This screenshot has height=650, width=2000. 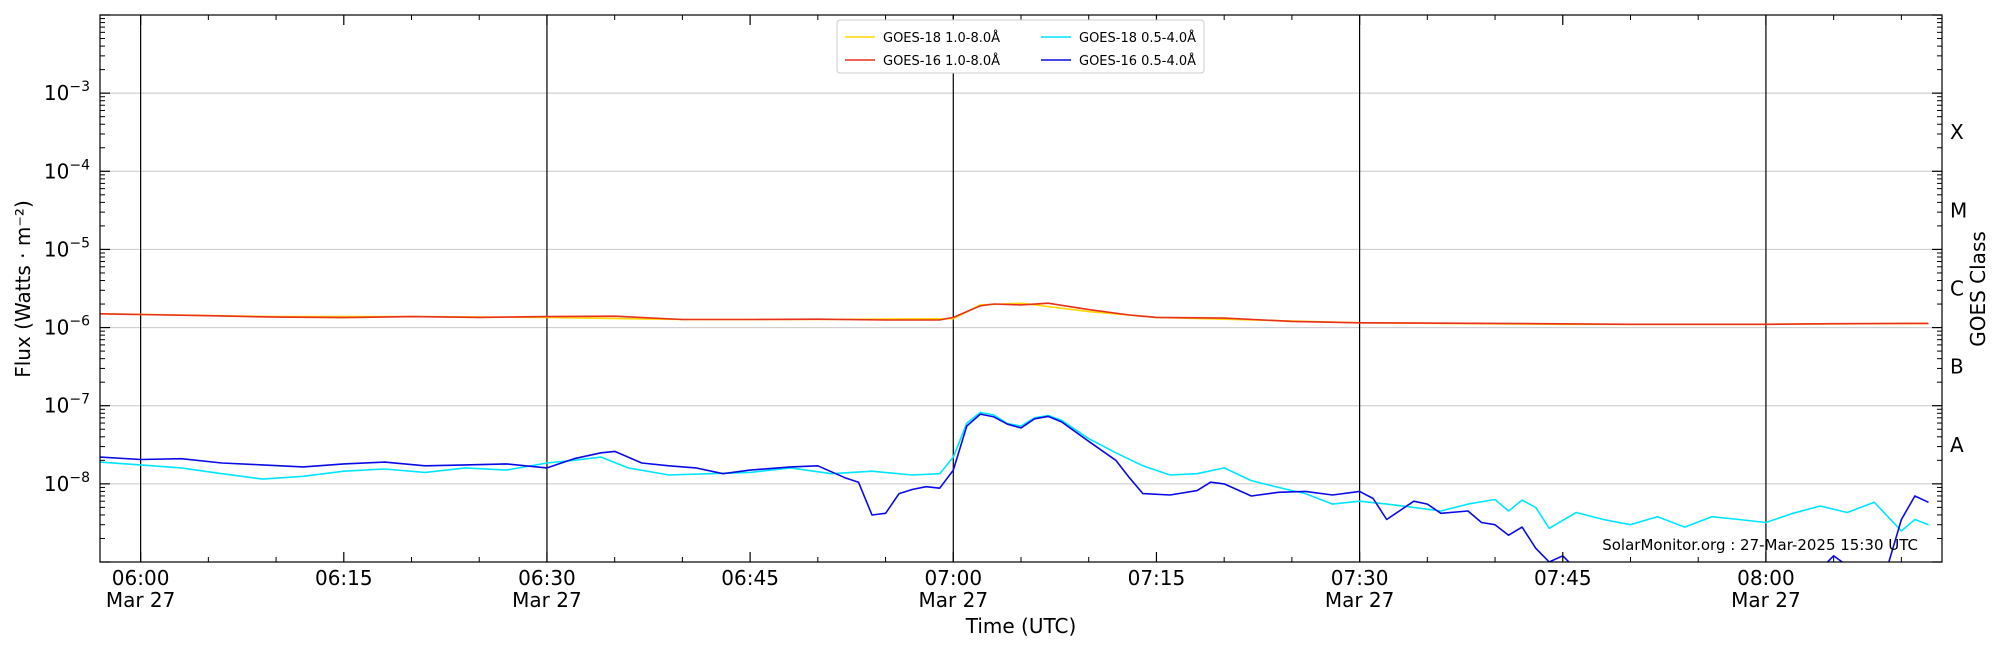 What do you see at coordinates (1957, 367) in the screenshot?
I see `goes-class-label: B` at bounding box center [1957, 367].